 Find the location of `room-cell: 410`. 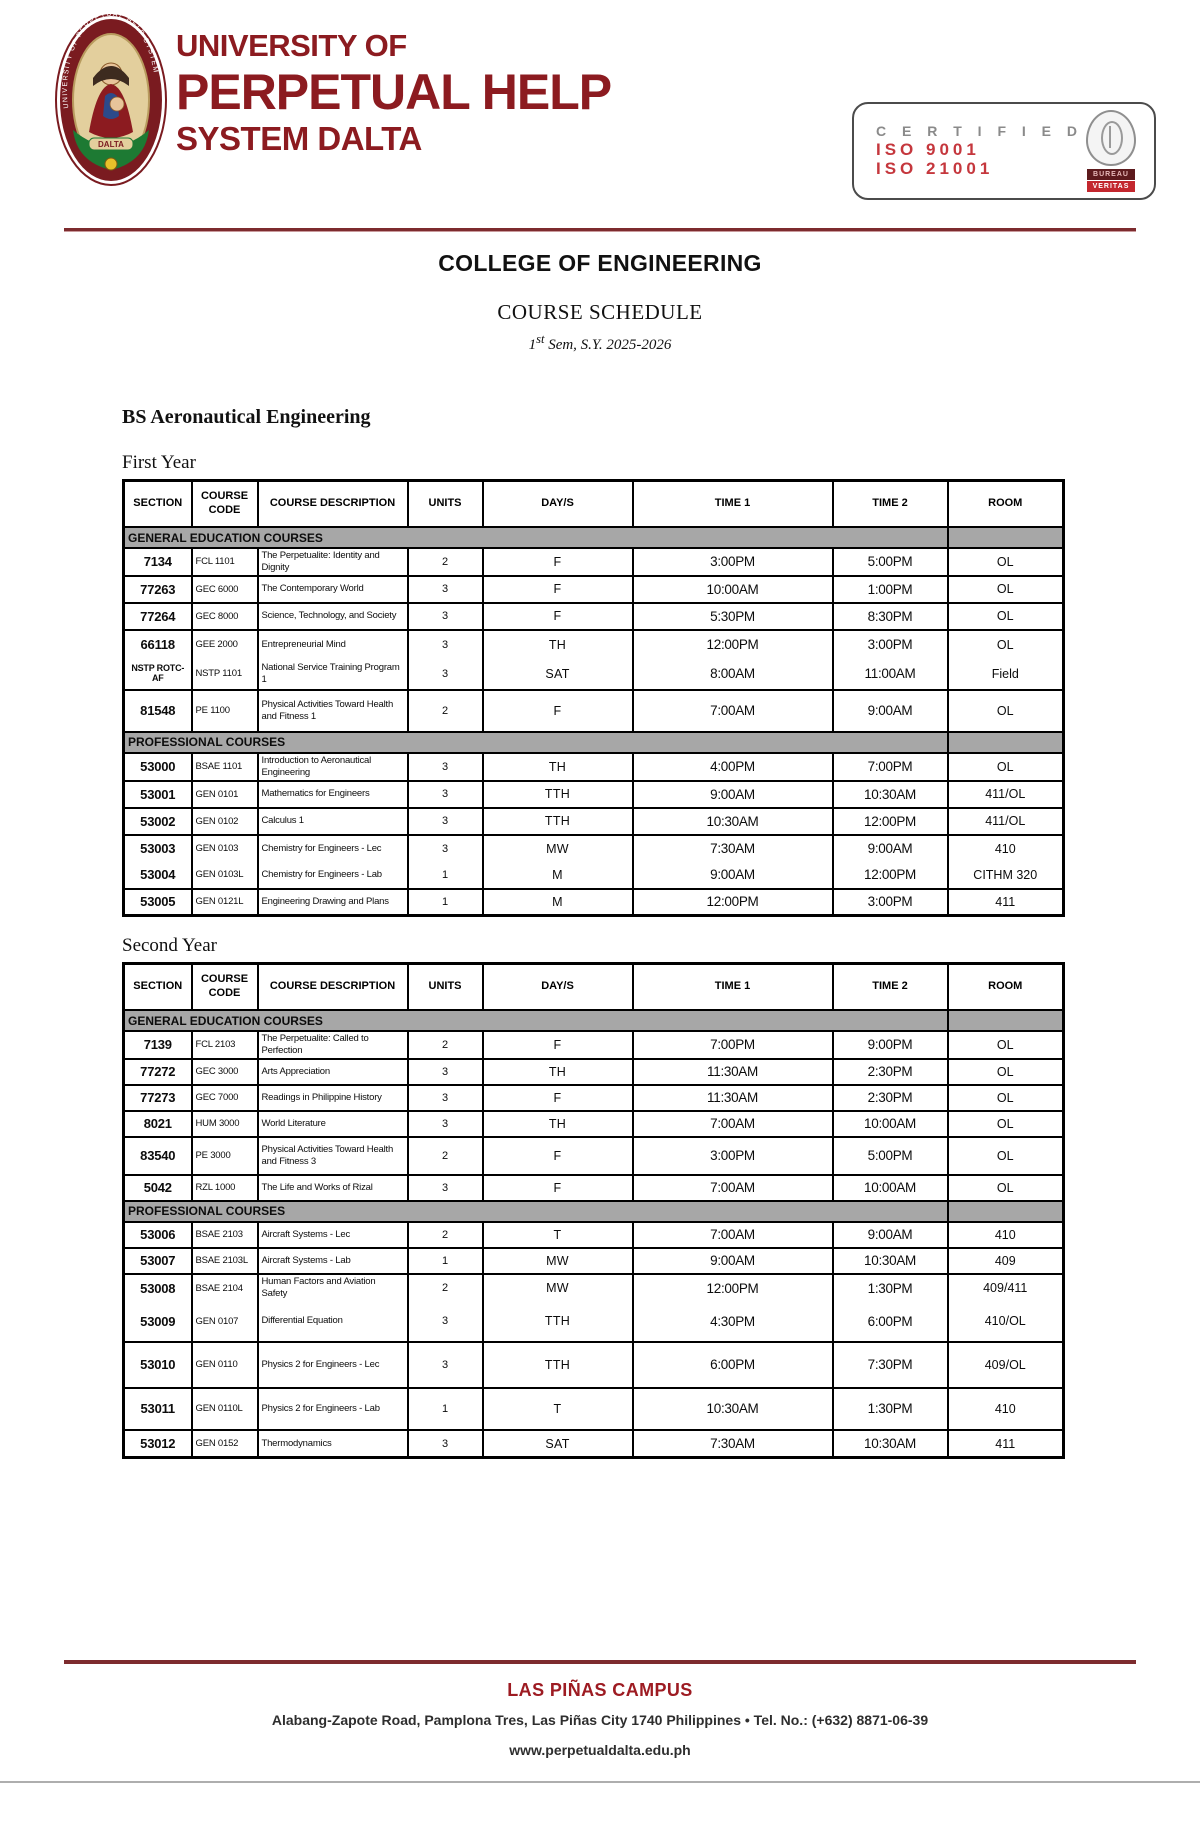

room-cell: 410 is located at coordinates (1005, 1234).